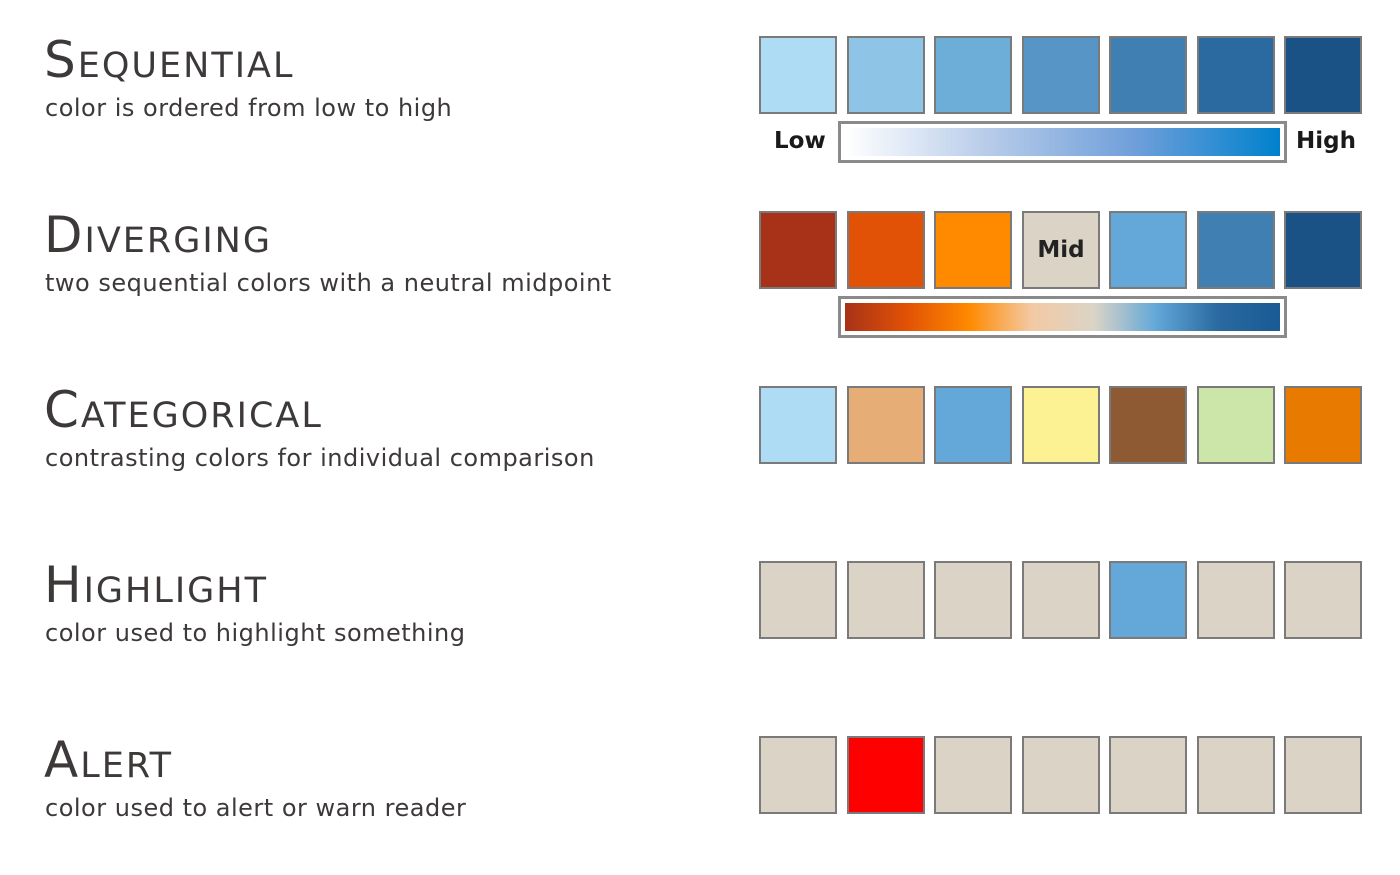 This screenshot has height=875, width=1400. Describe the element at coordinates (255, 633) in the screenshot. I see `section-description: color used to highlight something` at that location.